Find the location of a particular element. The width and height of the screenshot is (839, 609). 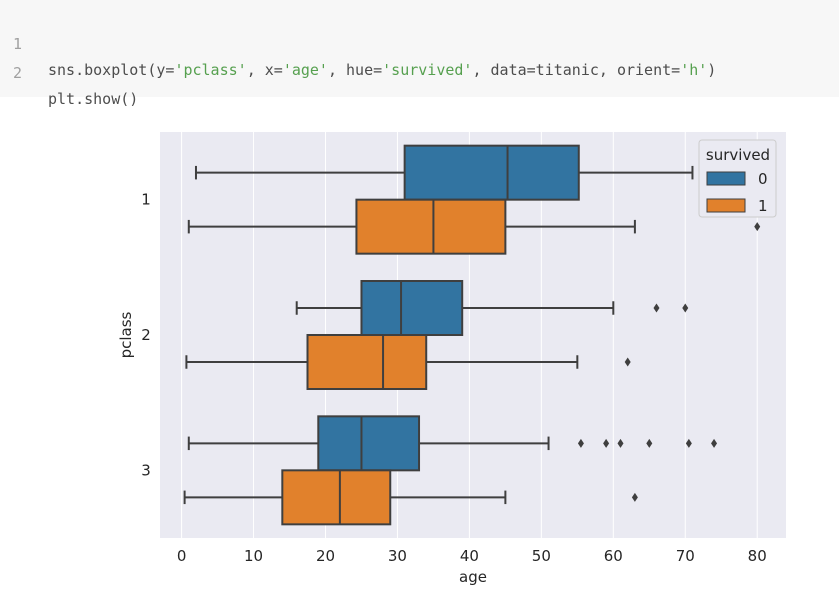

x-tick-label: 0 is located at coordinates (182, 556).